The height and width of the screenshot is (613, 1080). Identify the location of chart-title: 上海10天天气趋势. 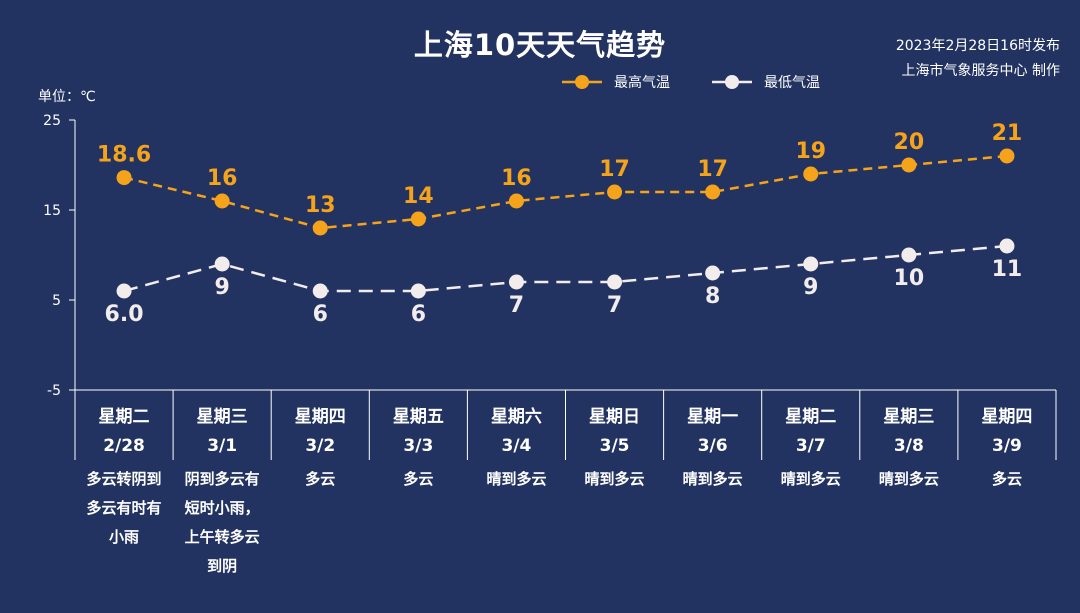
(540, 45).